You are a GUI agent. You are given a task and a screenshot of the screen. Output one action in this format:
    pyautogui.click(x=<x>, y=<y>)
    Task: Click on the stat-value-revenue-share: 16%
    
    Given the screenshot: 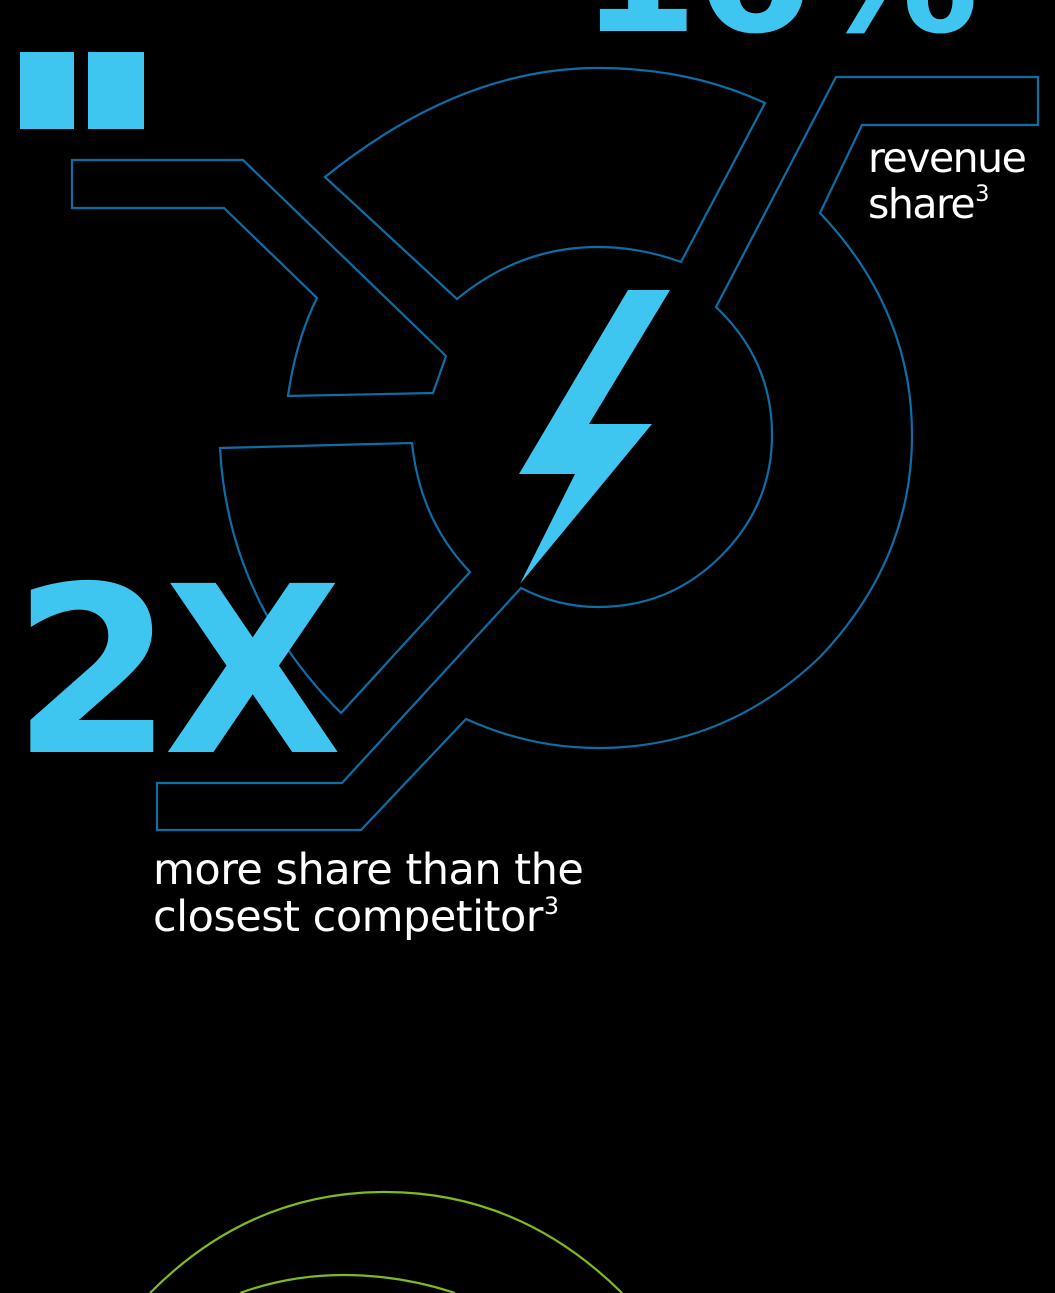 What is the action you would take?
    pyautogui.click(x=779, y=29)
    